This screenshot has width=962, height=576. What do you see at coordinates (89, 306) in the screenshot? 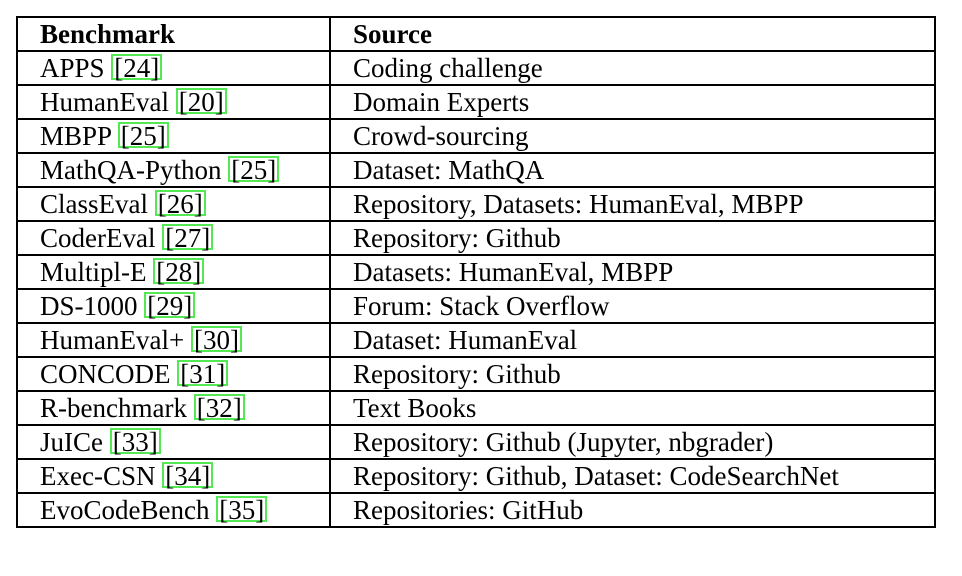
I see `benchmark-name: DS-1000` at bounding box center [89, 306].